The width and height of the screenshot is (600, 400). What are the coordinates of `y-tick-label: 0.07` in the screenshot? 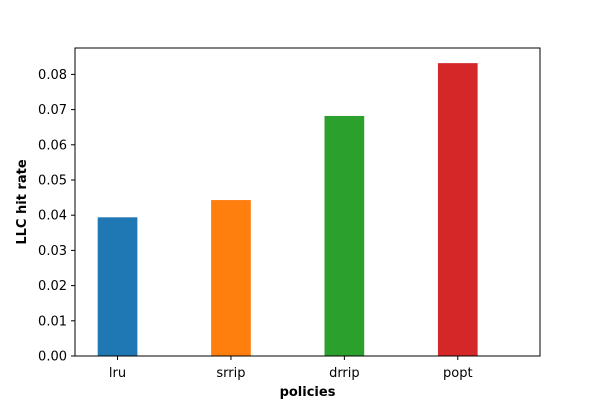 It's located at (52, 110).